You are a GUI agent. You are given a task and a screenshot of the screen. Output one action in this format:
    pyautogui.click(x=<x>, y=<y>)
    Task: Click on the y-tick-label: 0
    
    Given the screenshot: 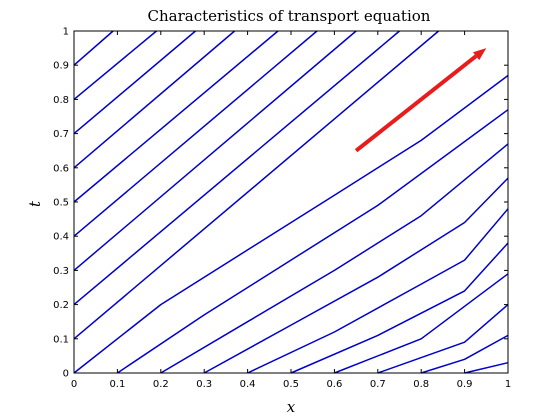 What is the action you would take?
    pyautogui.click(x=66, y=374)
    